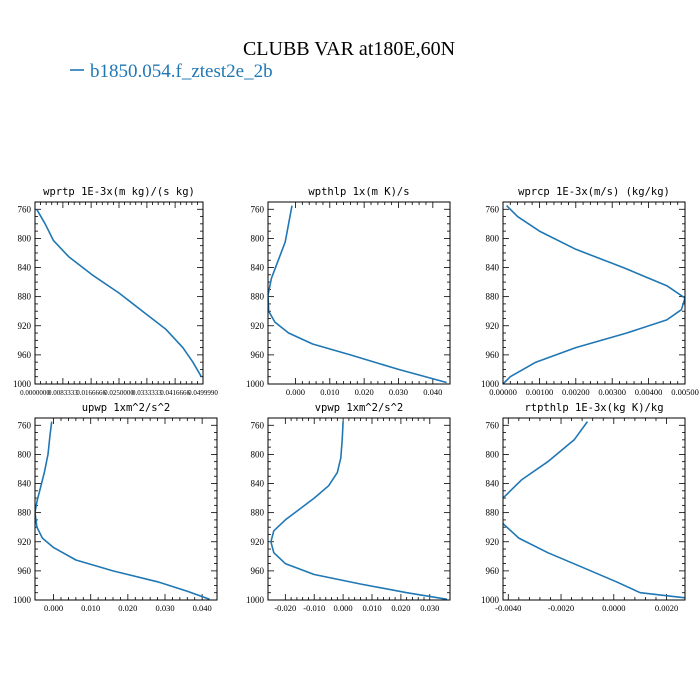  What do you see at coordinates (593, 408) in the screenshot?
I see `panel-title: rtpthlp 1E-3x(kg K)/kg` at bounding box center [593, 408].